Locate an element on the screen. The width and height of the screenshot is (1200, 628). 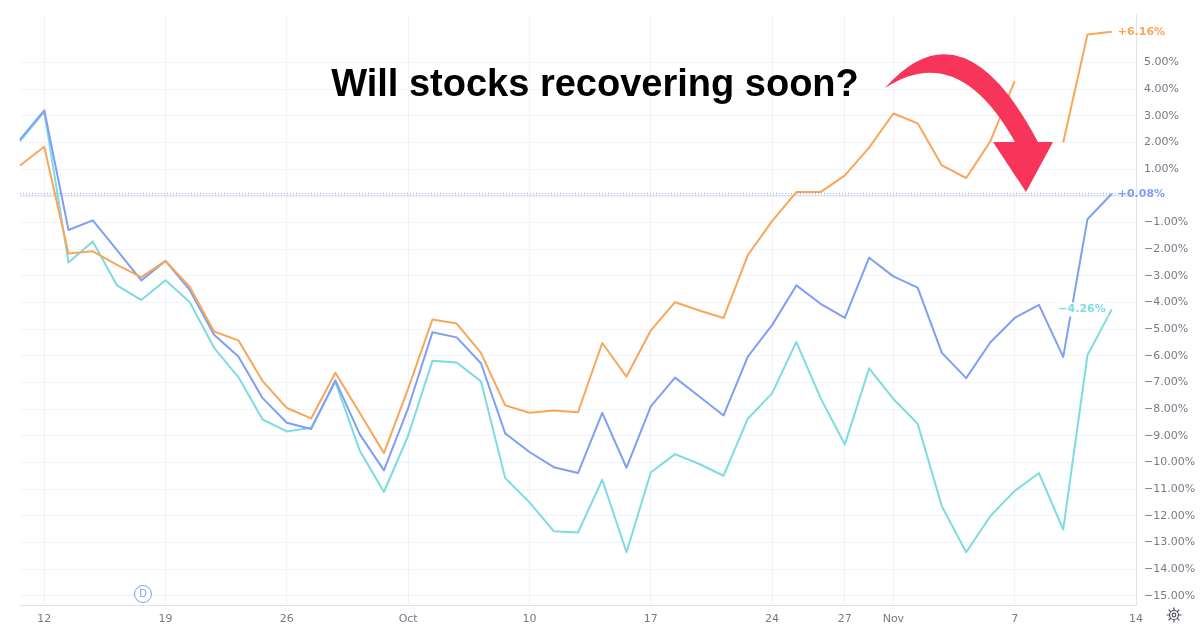
y-tick-label: 4.00% is located at coordinates (1161, 89).